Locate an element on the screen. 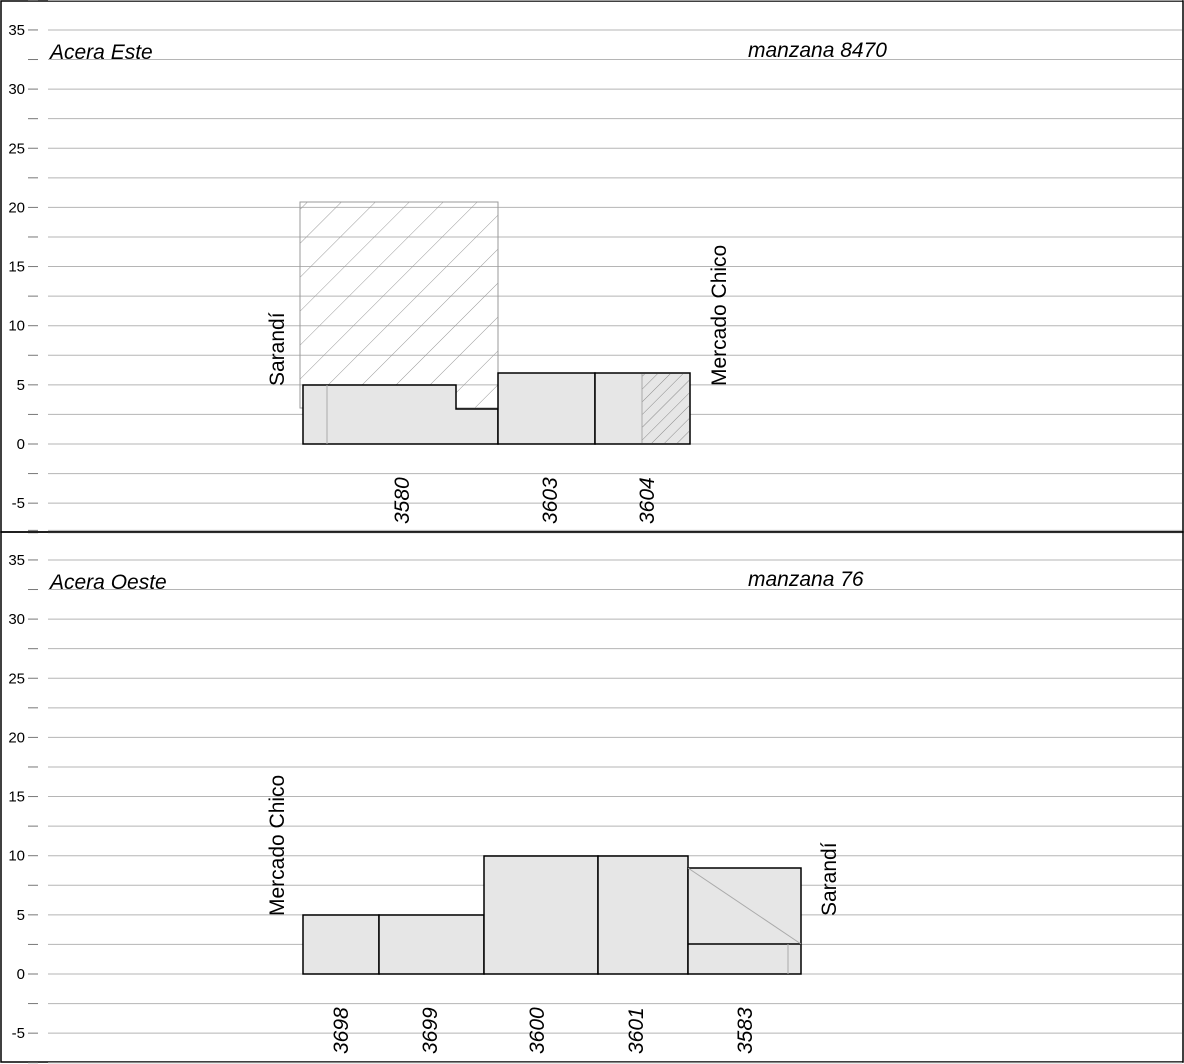 This screenshot has height=1064, width=1184. left-street-label: Sarandí is located at coordinates (277, 349).